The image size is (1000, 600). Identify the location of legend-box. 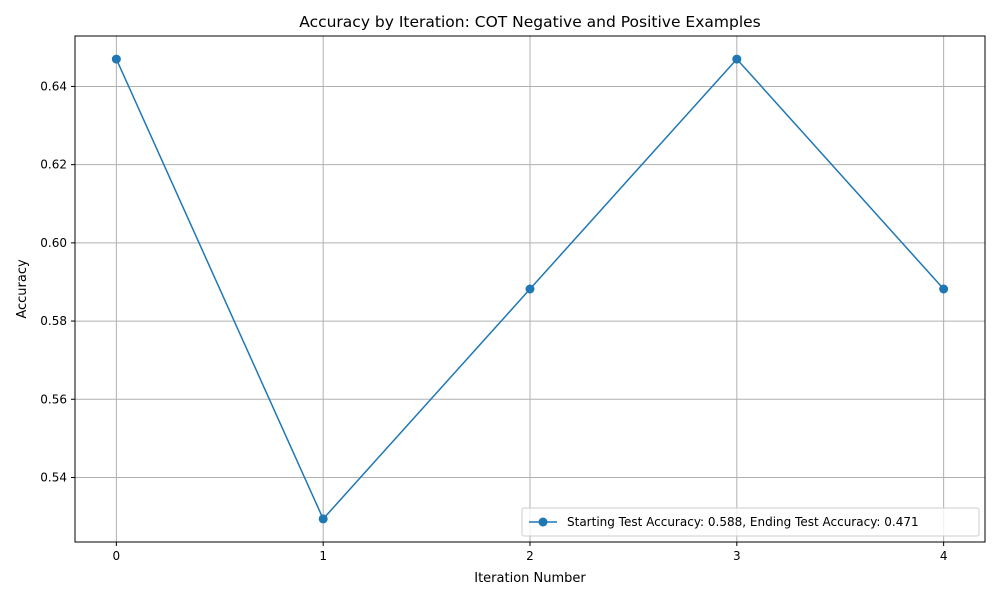
(750, 522).